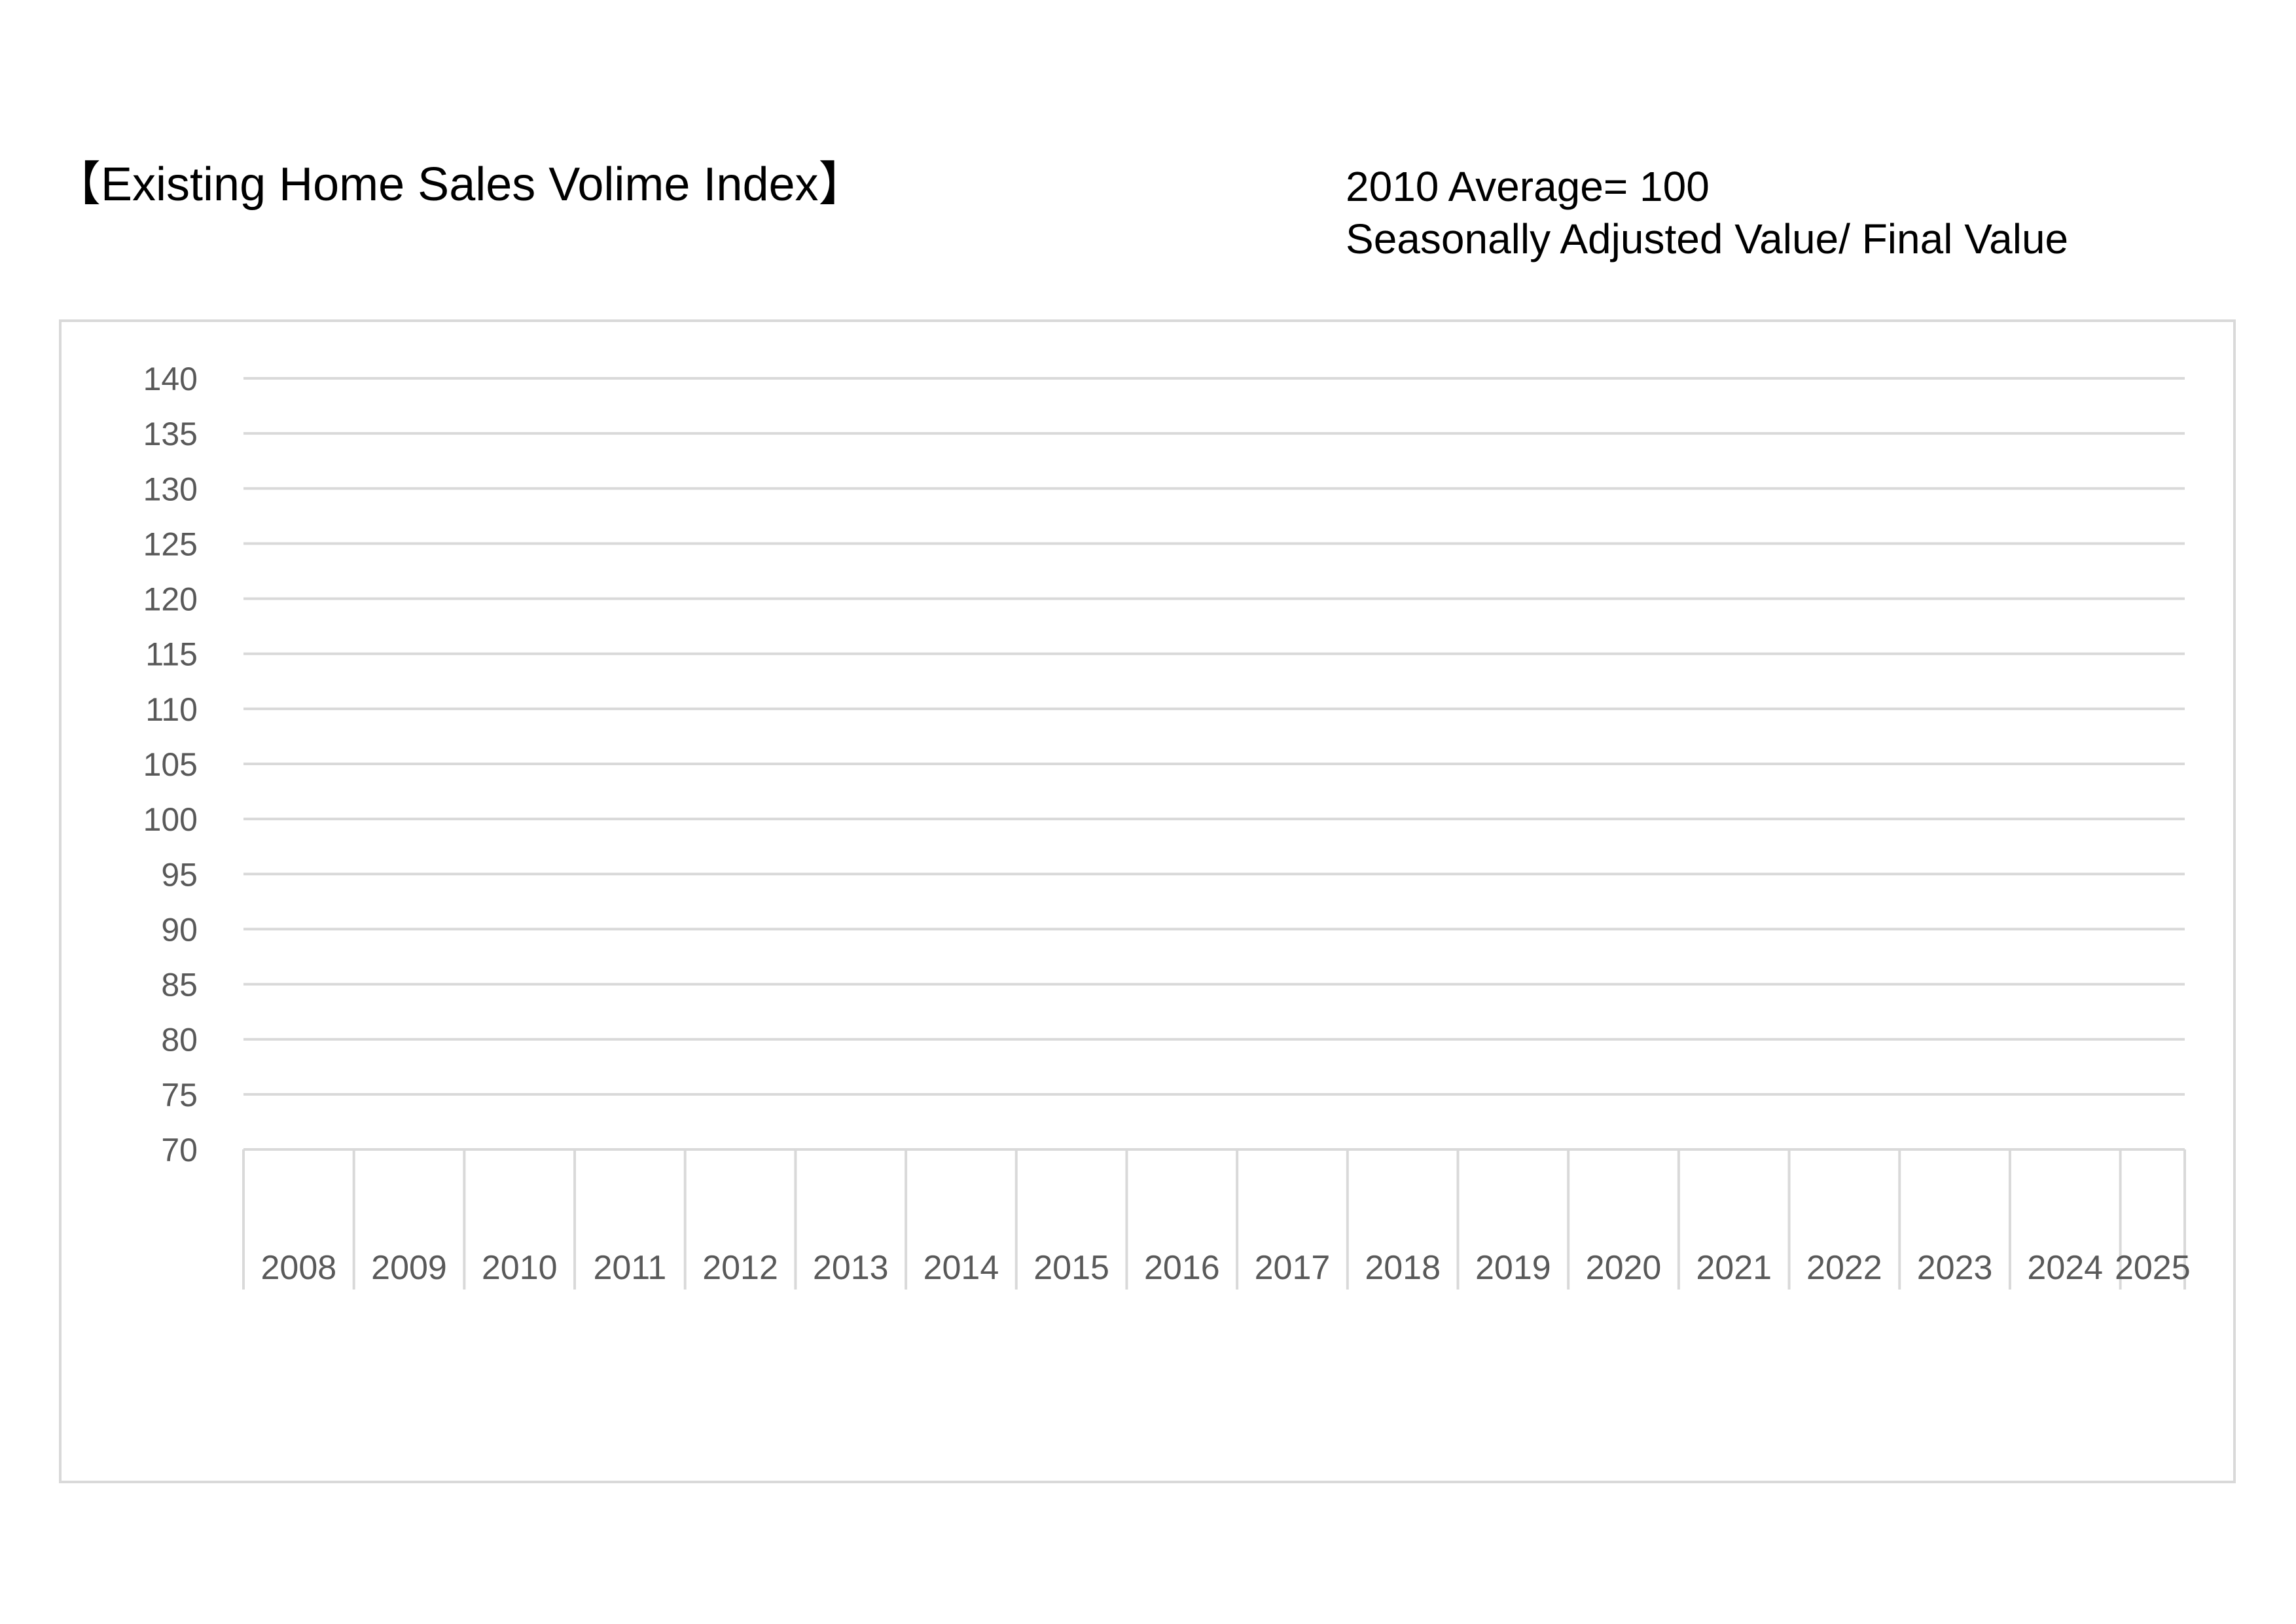  What do you see at coordinates (170, 379) in the screenshot?
I see `y-tick-label: 140` at bounding box center [170, 379].